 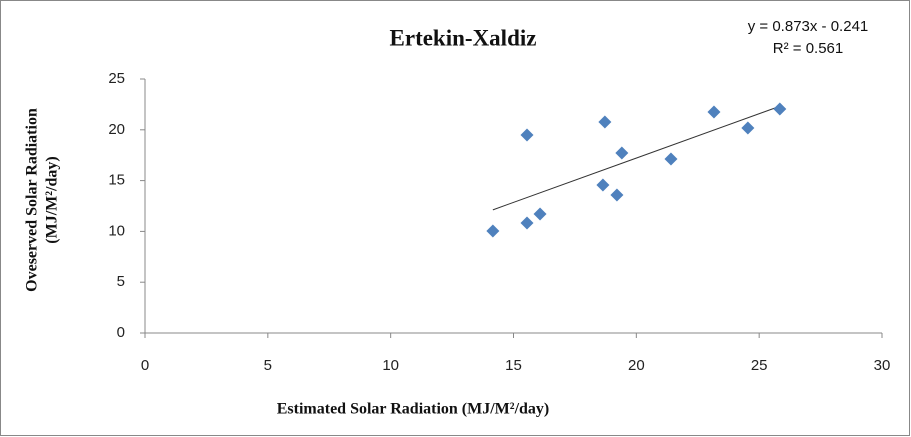 What do you see at coordinates (52, 199) in the screenshot?
I see `y-axis-label-line: (MJ/M²/day)` at bounding box center [52, 199].